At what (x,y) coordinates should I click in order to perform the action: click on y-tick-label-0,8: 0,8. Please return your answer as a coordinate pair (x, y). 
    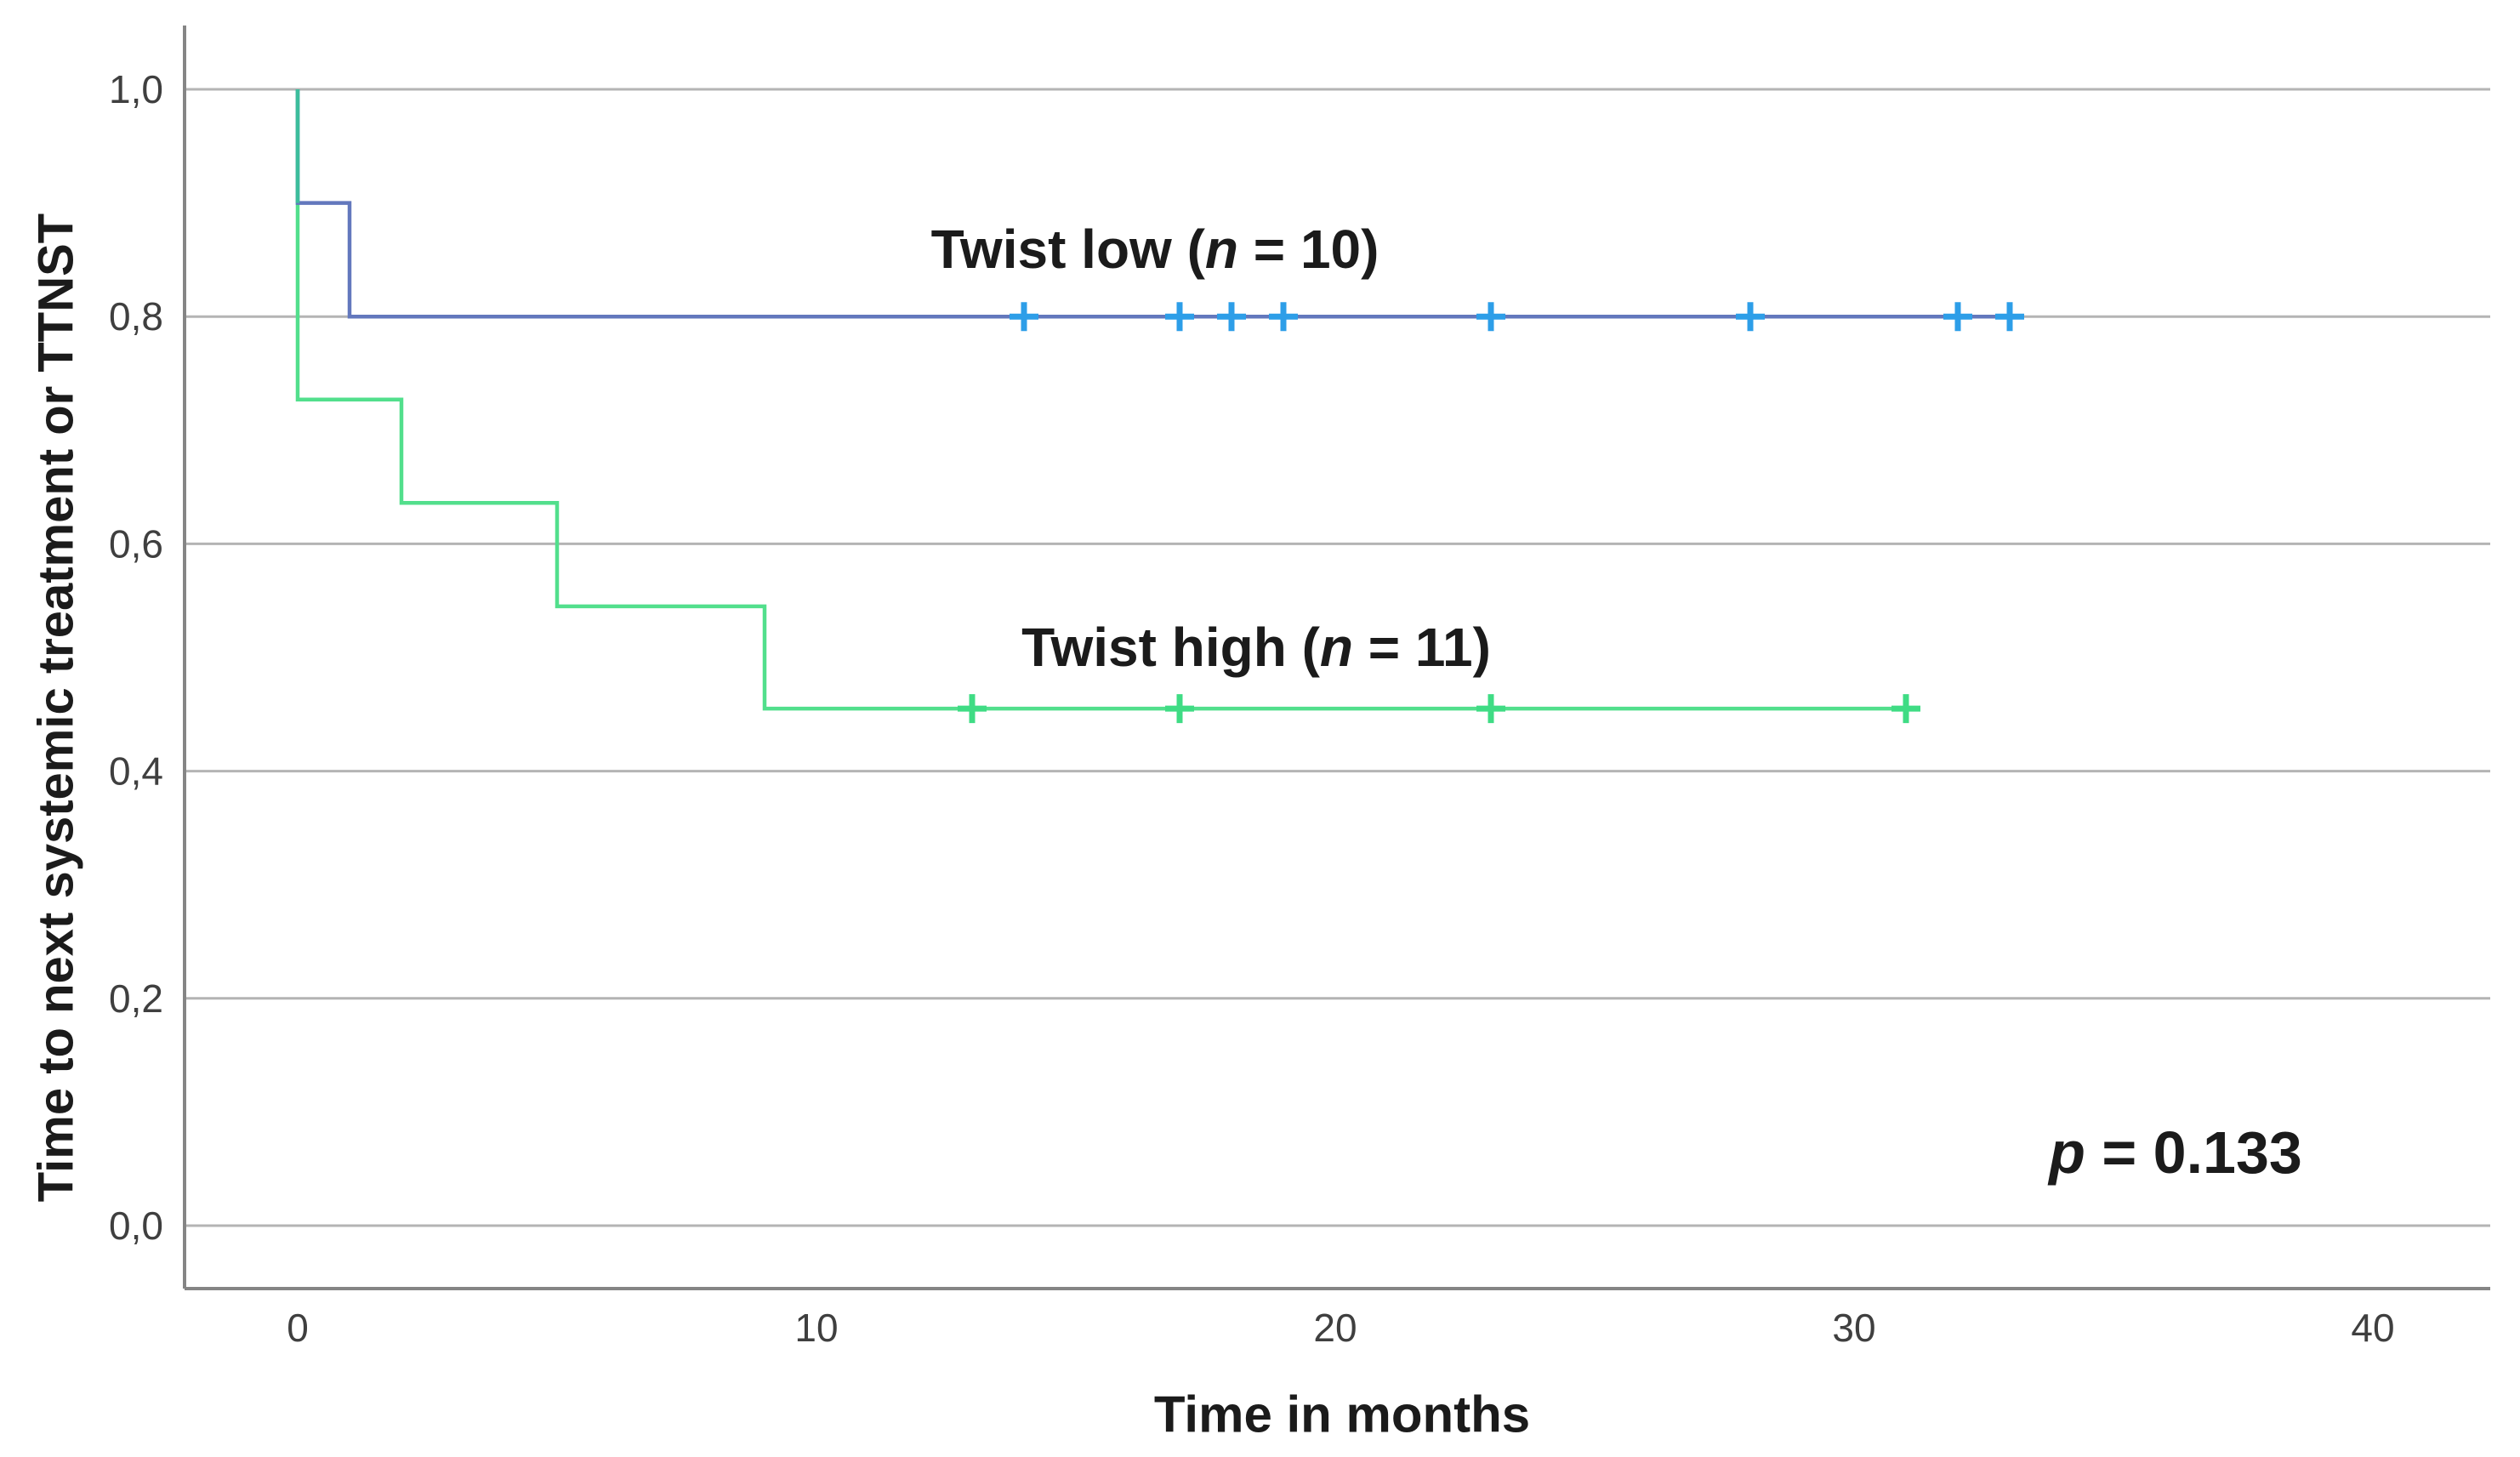
    Looking at the image, I should click on (136, 316).